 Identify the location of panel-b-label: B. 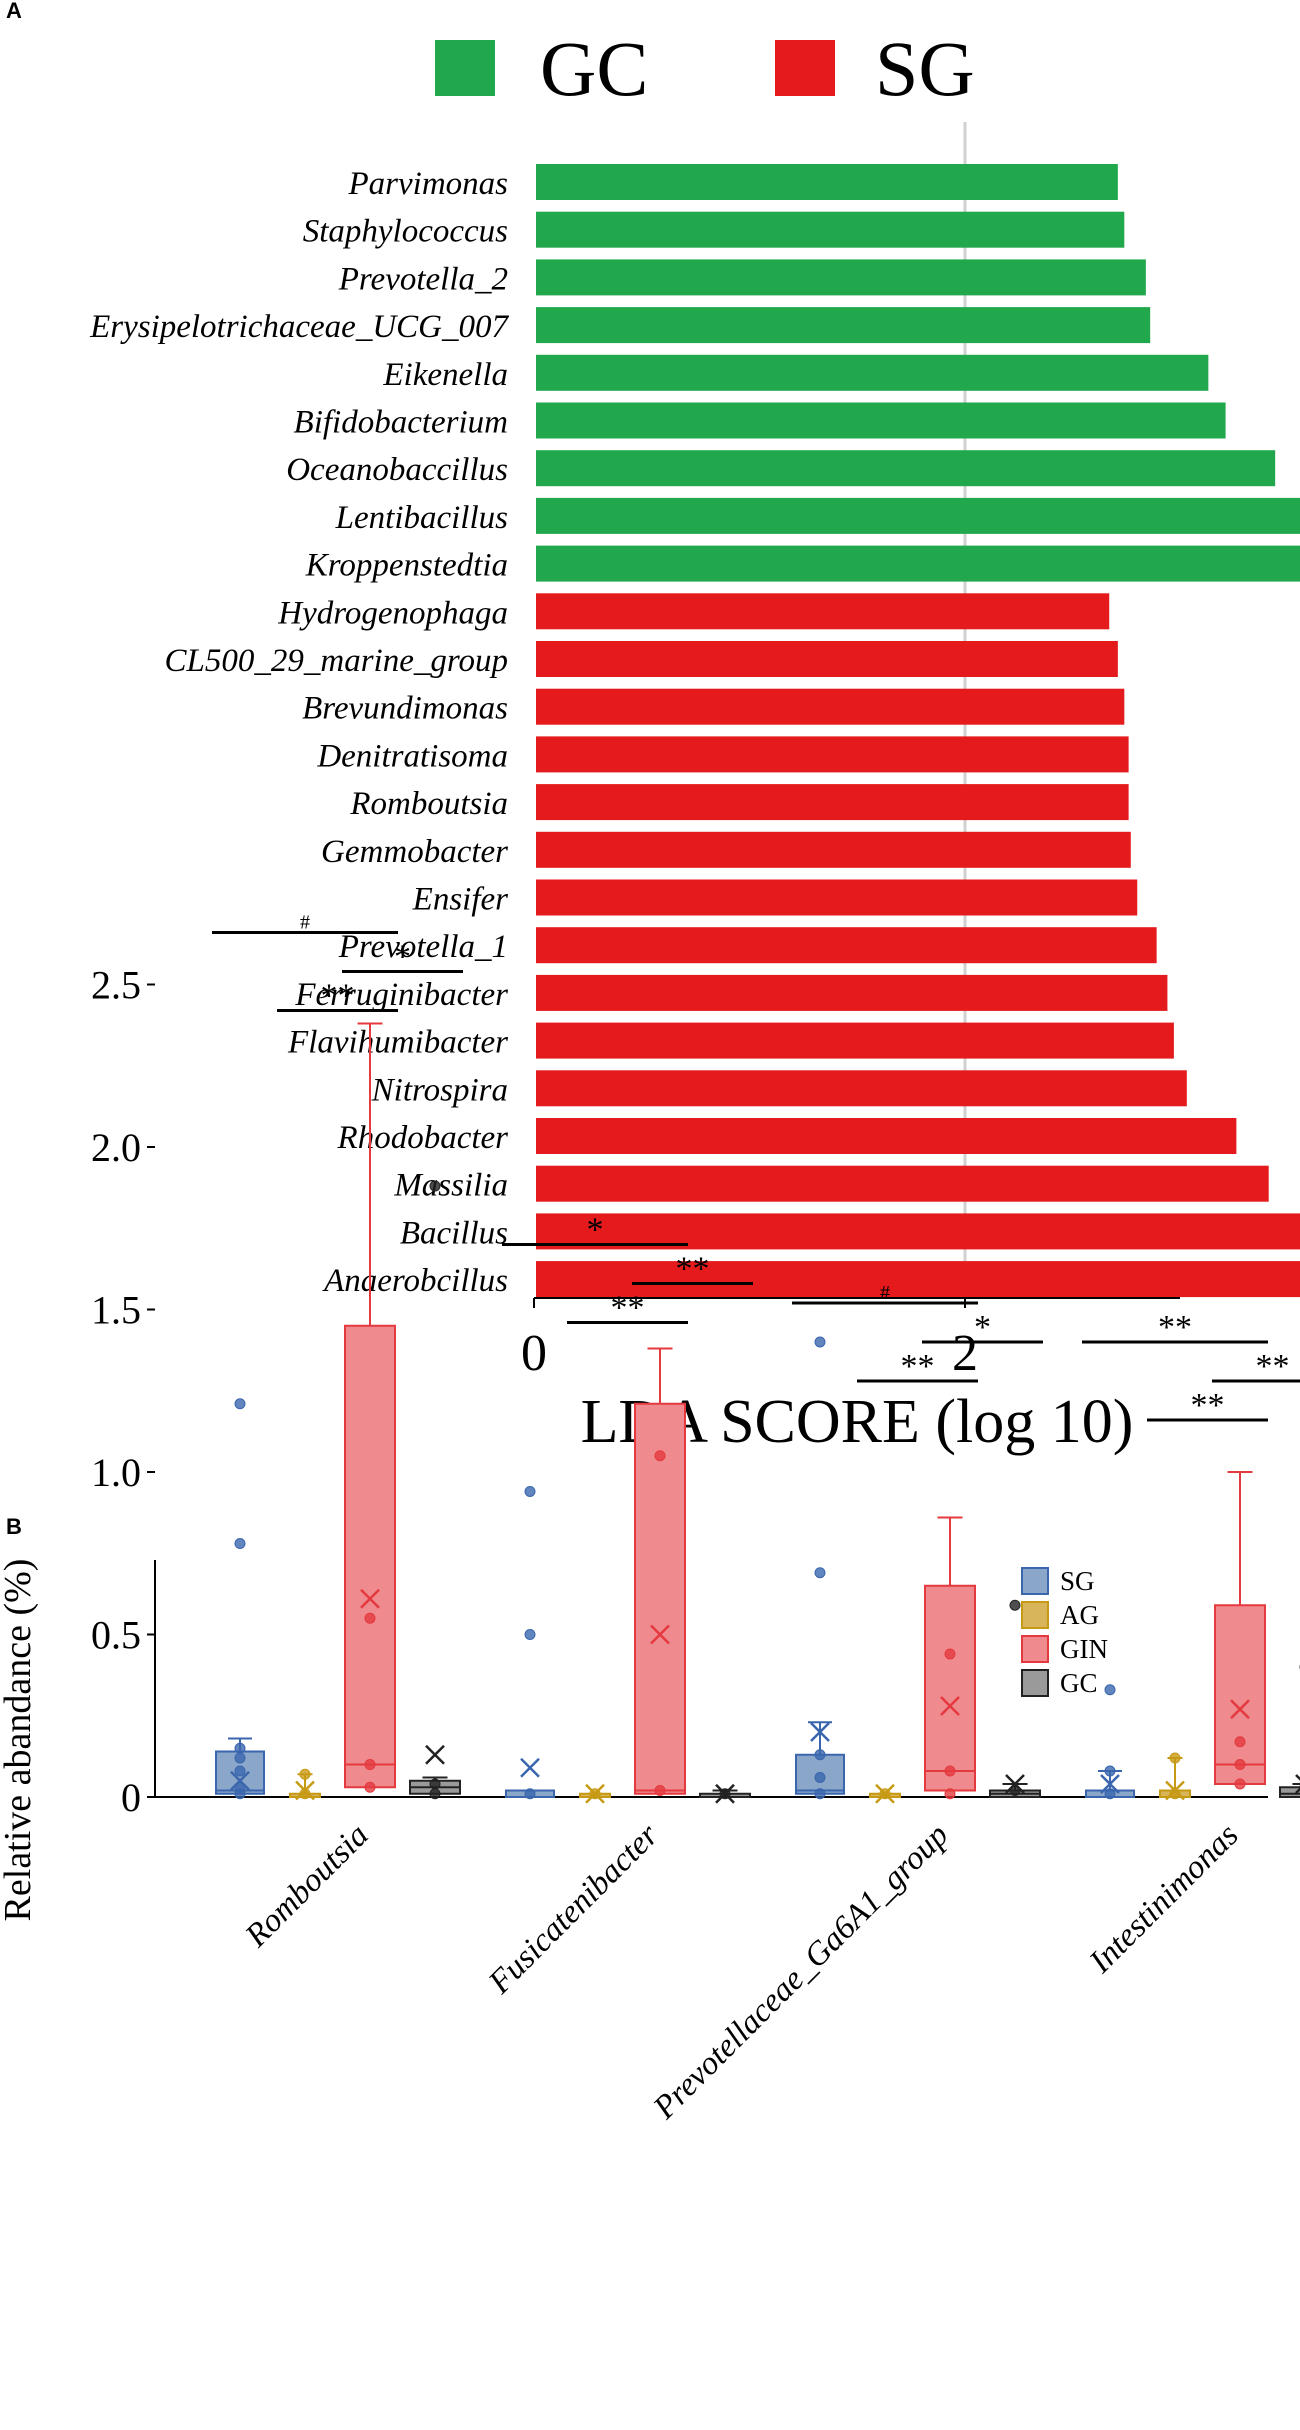
(14, 1526).